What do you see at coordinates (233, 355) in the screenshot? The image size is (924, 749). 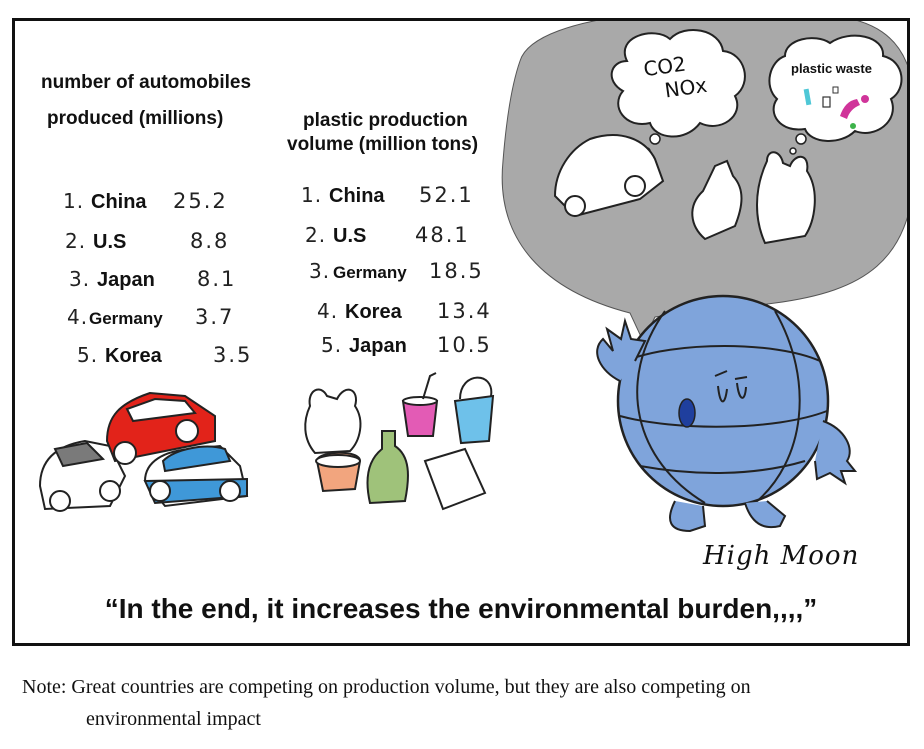 I see `rank-value: 3.5` at bounding box center [233, 355].